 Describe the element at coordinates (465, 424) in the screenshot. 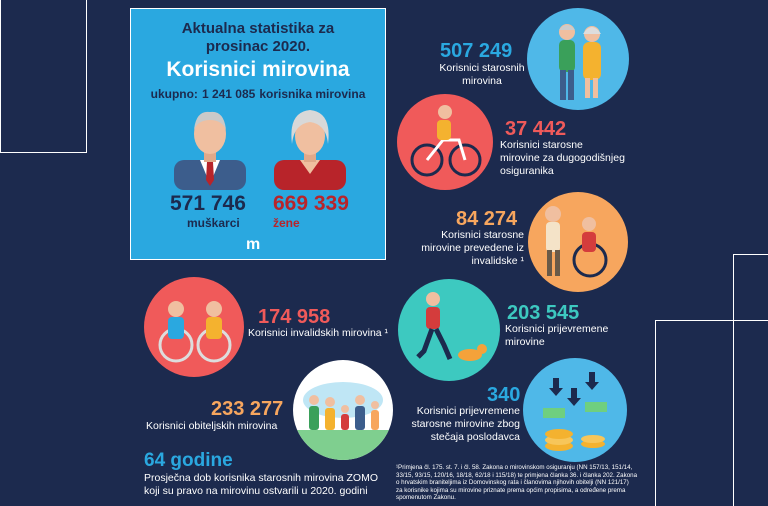

I see `bankruptcy-label-2: starosne mirovine zbog` at that location.